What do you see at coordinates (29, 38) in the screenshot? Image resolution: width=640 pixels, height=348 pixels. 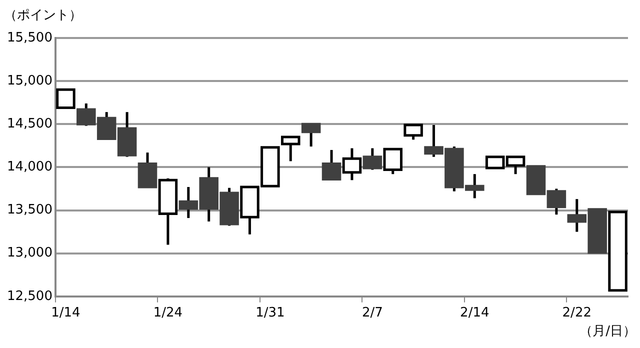 I see `y-tick-label: 15,500` at bounding box center [29, 38].